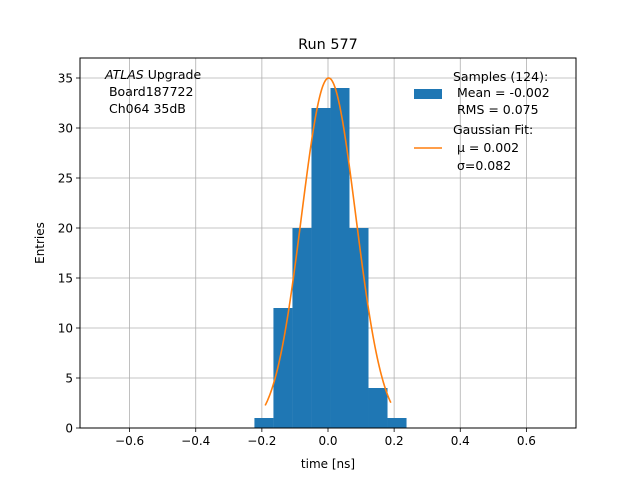  Describe the element at coordinates (69, 253) in the screenshot. I see `y-axis-ticks: 0 5 10 15 20 25 30 35` at that location.